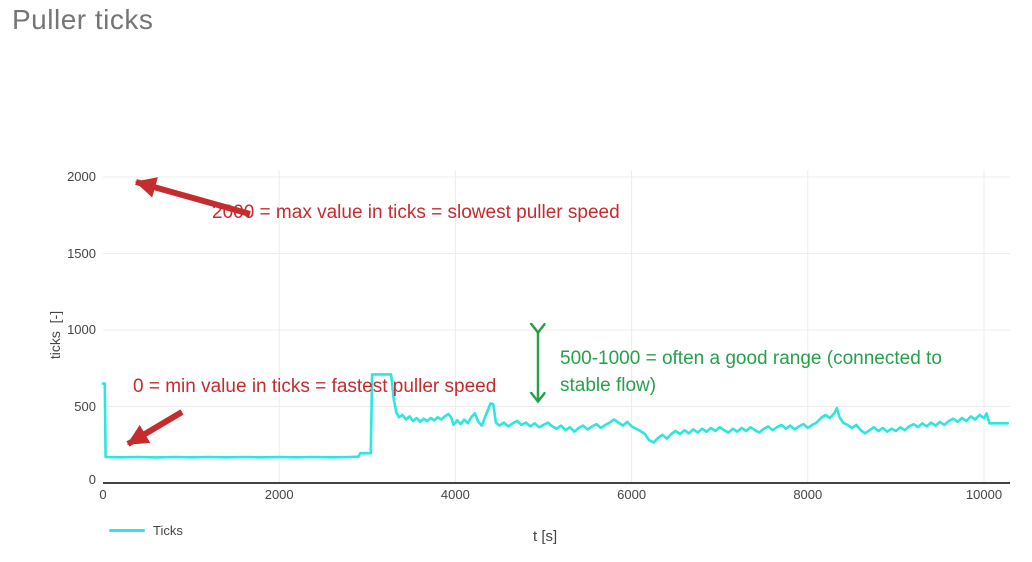 The height and width of the screenshot is (562, 1032). I want to click on x-tick-label: 2000, so click(279, 494).